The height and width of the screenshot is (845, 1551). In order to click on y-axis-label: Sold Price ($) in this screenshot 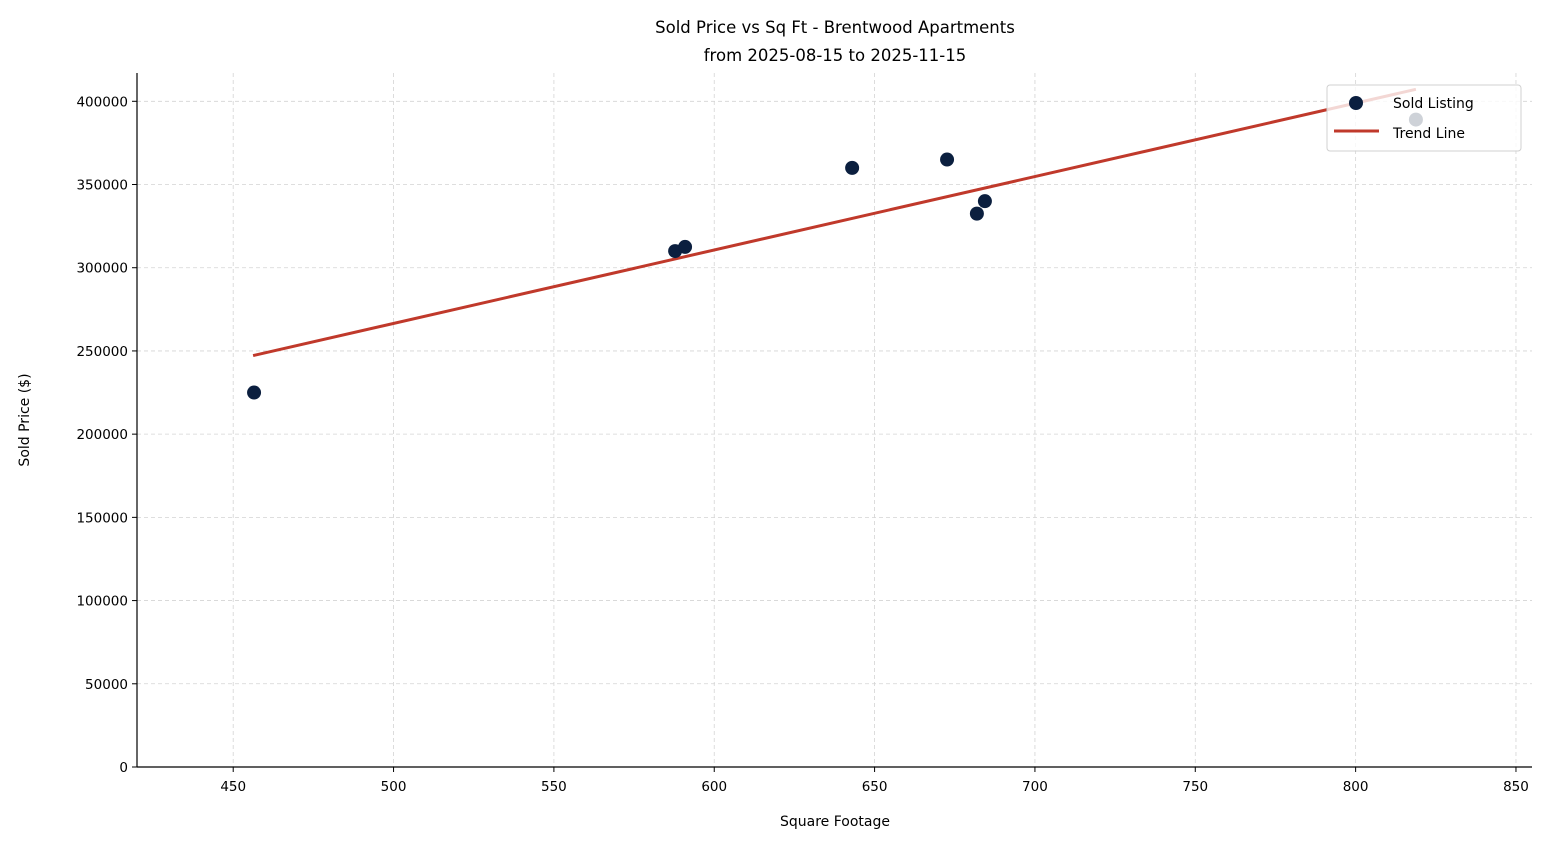, I will do `click(25, 419)`.